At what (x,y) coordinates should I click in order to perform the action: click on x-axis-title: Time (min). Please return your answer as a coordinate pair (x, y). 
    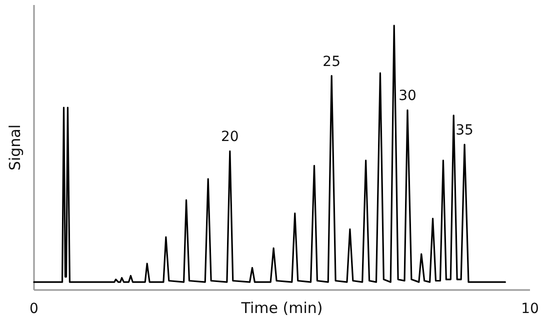
    Looking at the image, I should click on (281, 308).